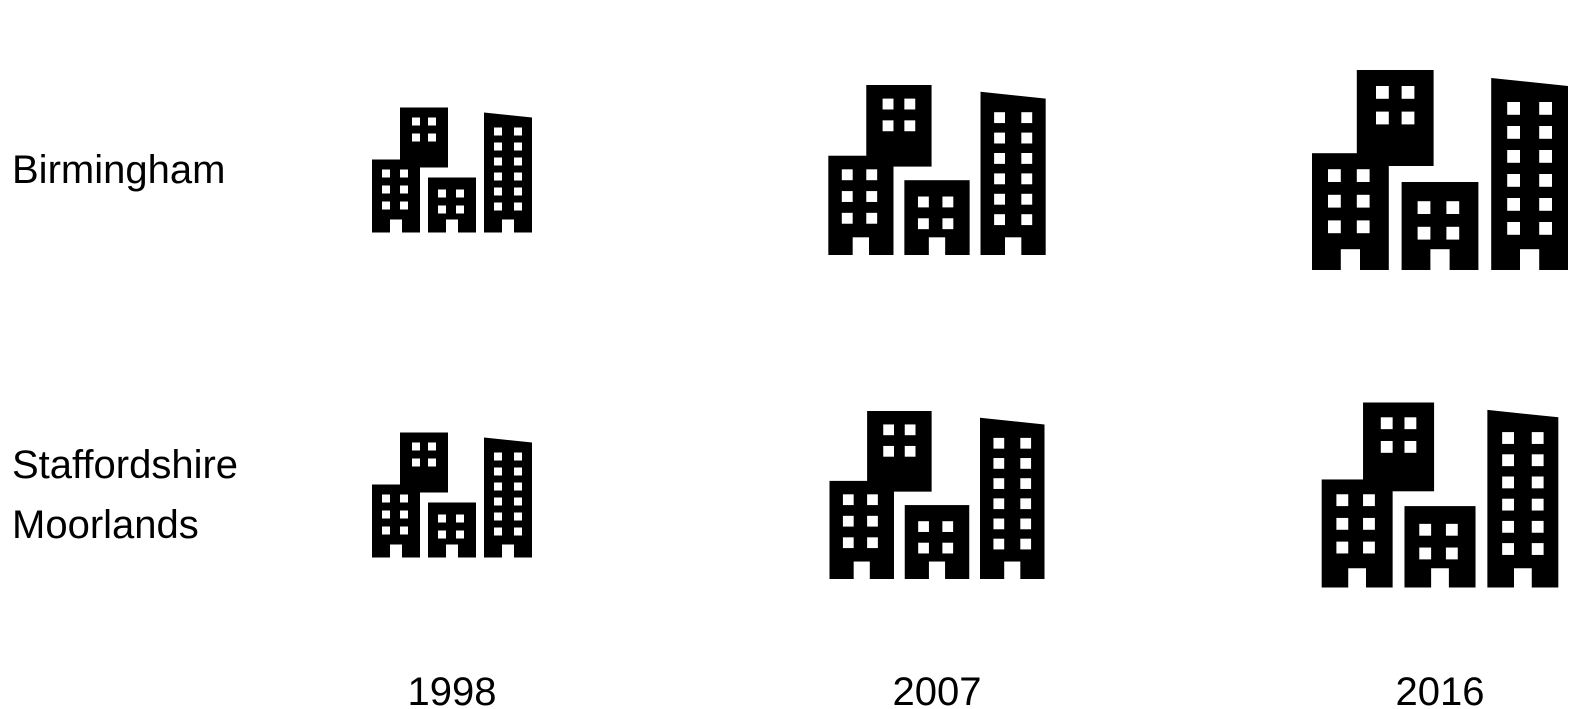 The height and width of the screenshot is (709, 1573). What do you see at coordinates (119, 170) in the screenshot?
I see `legend-label: Birmingham` at bounding box center [119, 170].